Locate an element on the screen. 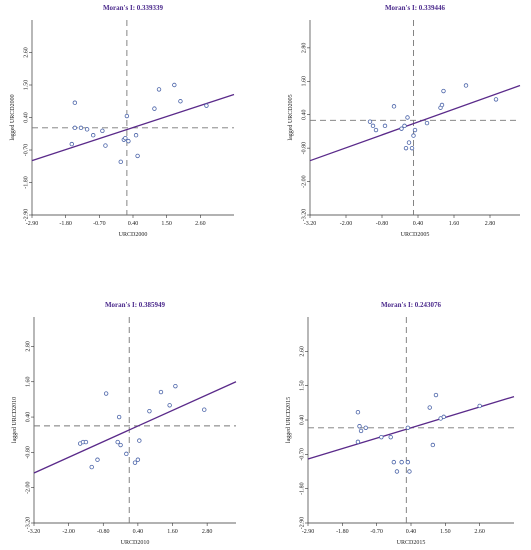  y-axis-label: lagged URCD2010 is located at coordinates (15, 420).